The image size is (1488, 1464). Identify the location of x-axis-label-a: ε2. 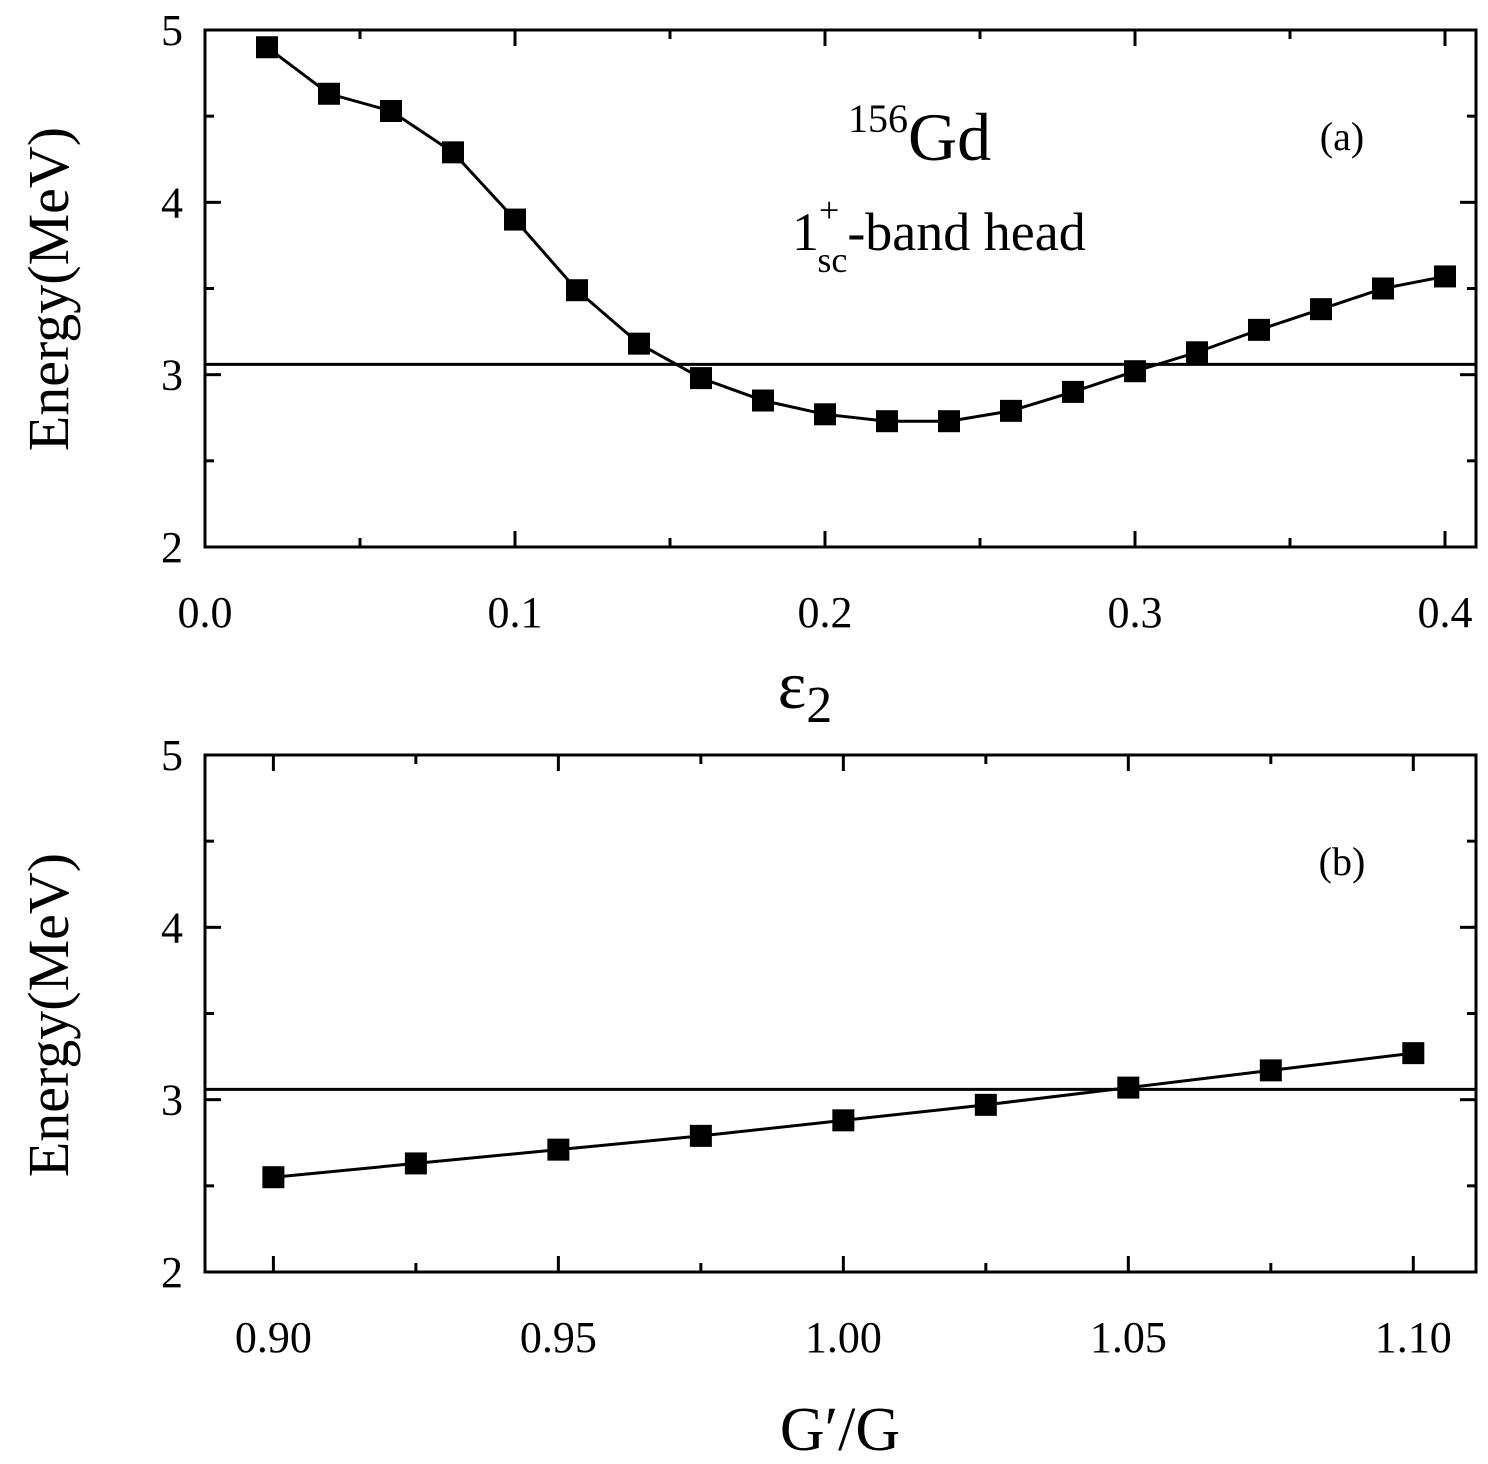
(805, 690).